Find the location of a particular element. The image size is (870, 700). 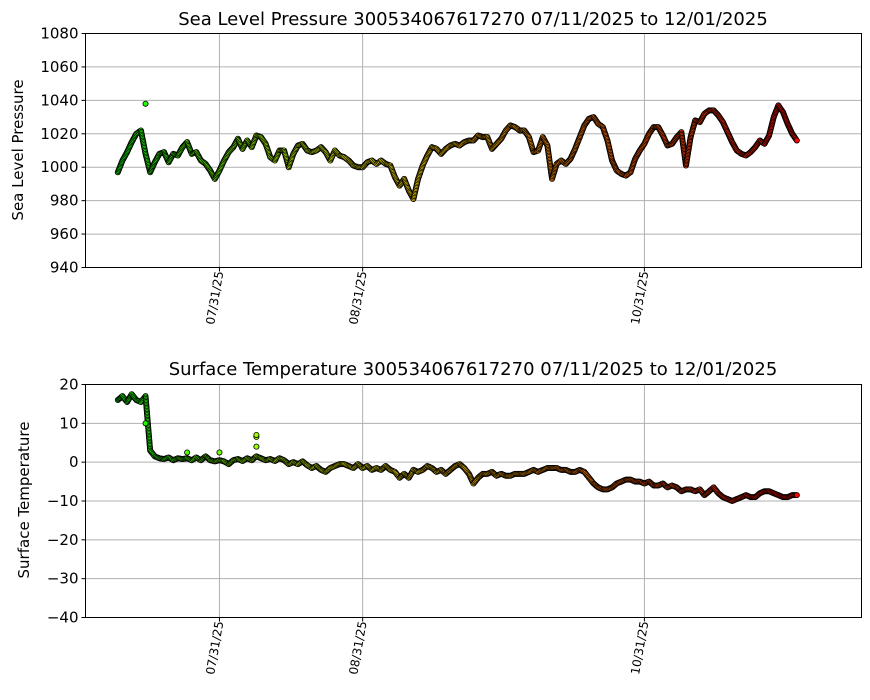

y-ticks: −40 −30 −20 −10 0 10 20 is located at coordinates (66, 501).